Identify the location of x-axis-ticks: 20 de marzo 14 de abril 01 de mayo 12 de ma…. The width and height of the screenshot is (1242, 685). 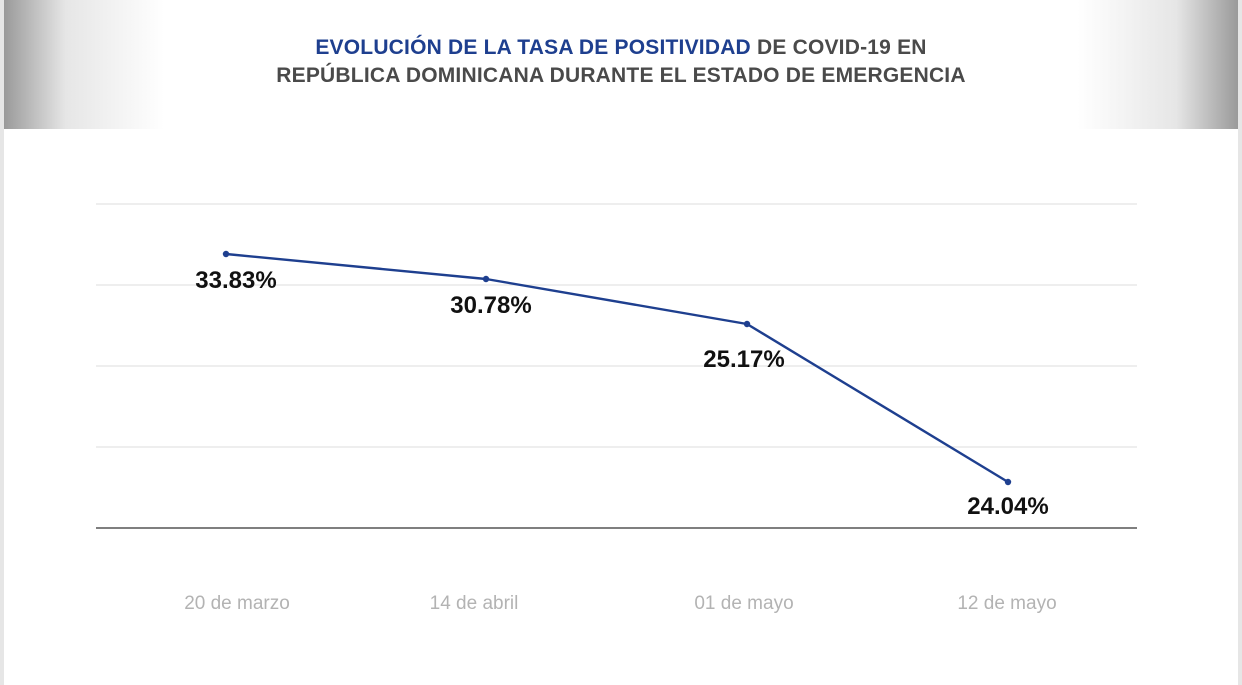
(620, 603).